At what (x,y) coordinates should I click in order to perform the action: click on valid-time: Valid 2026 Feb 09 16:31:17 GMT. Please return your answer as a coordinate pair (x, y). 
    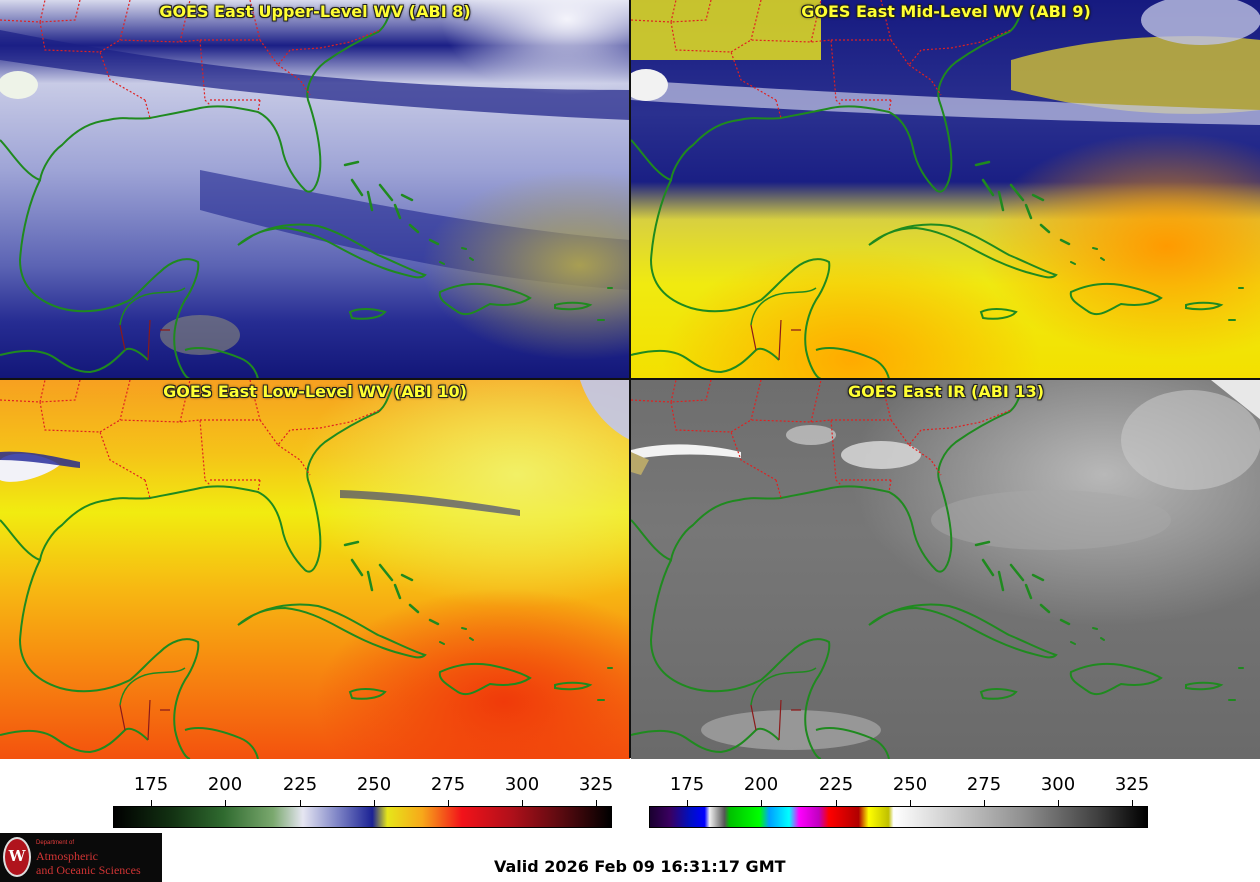
    Looking at the image, I should click on (640, 866).